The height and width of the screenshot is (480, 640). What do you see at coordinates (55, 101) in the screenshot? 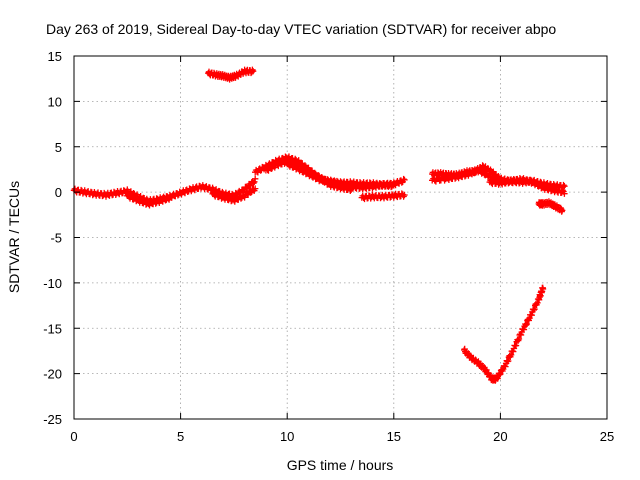
I see `y-tick-label: 10` at bounding box center [55, 101].